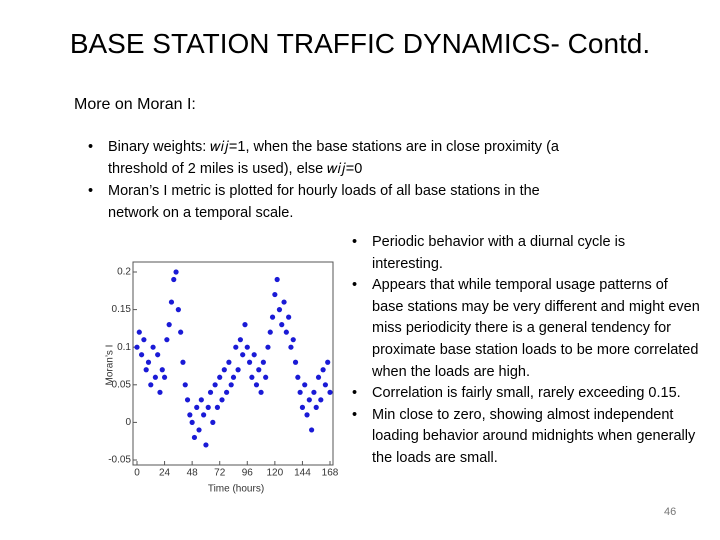 This screenshot has width=720, height=540. Describe the element at coordinates (233, 363) in the screenshot. I see `plot-frame` at that location.